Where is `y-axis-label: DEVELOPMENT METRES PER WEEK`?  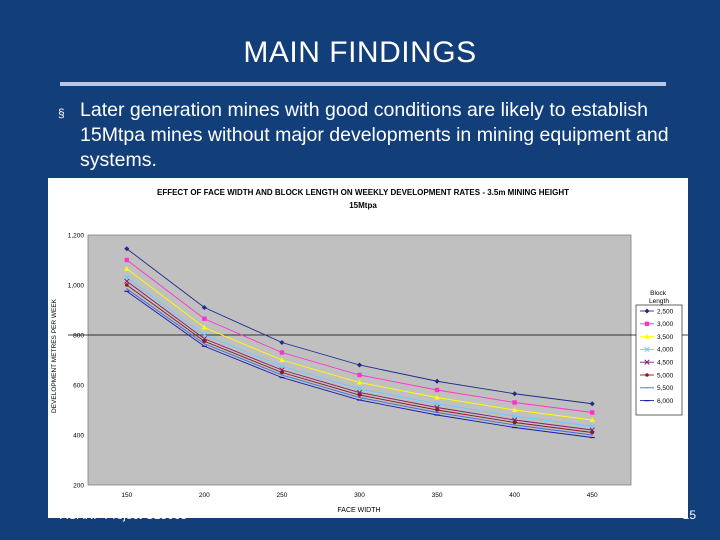
y-axis-label: DEVELOPMENT METRES PER WEEK is located at coordinates (54, 355).